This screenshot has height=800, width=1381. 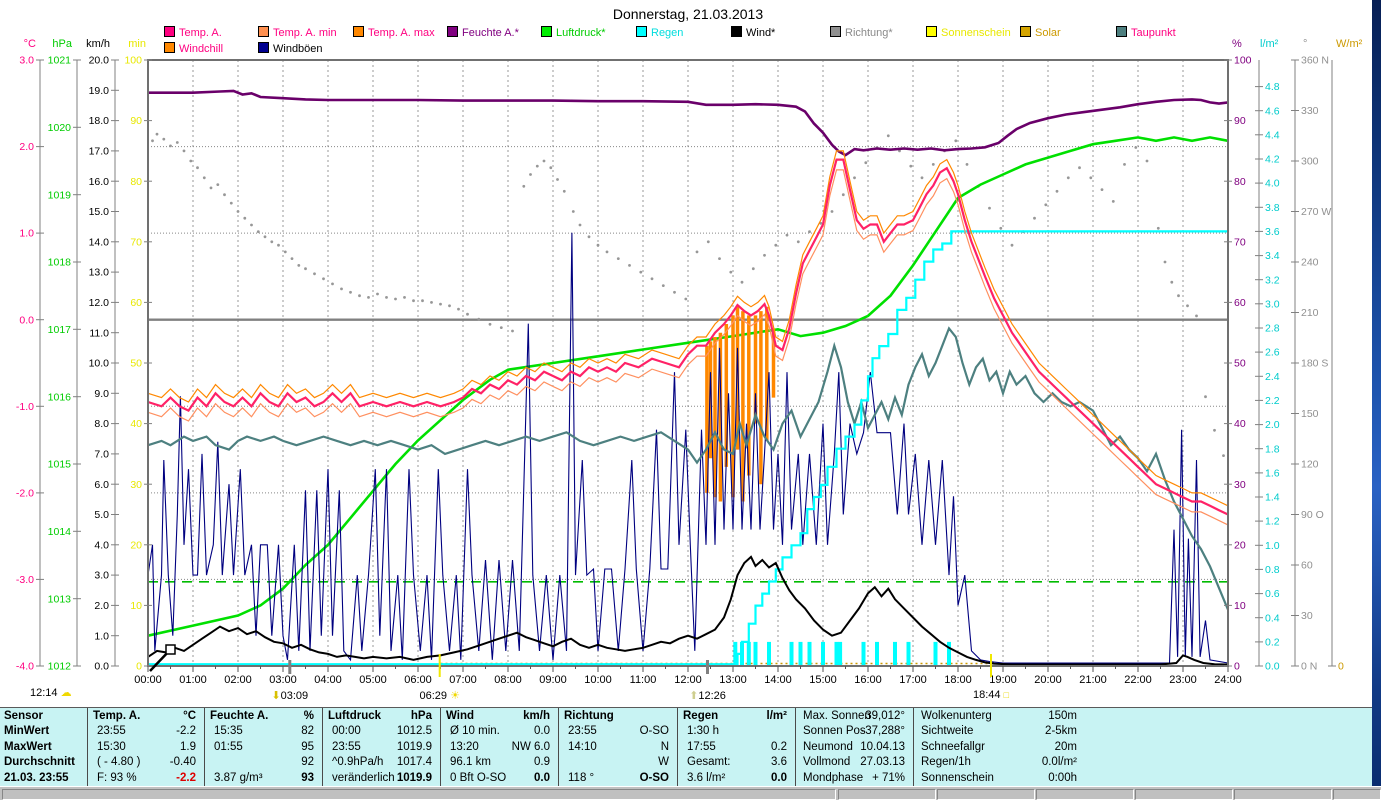 I want to click on conditions-value: 0:00h, so click(x=1062, y=777).